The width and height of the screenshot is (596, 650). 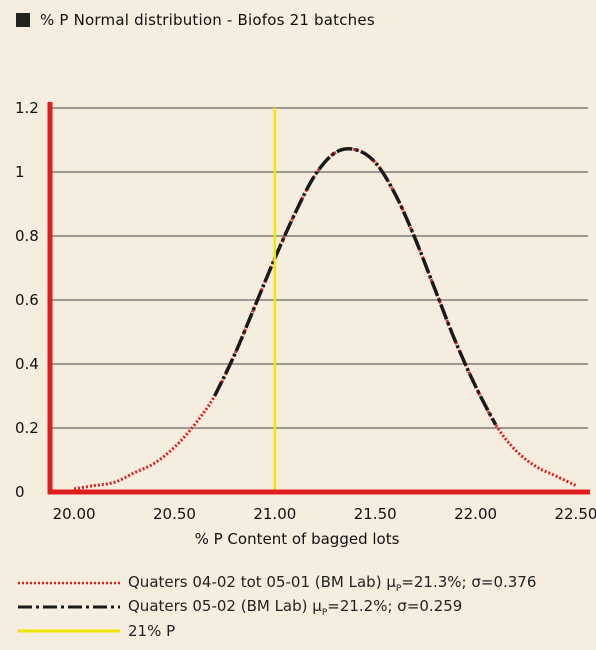 I want to click on x-tick-label: 21.00, so click(x=274, y=514).